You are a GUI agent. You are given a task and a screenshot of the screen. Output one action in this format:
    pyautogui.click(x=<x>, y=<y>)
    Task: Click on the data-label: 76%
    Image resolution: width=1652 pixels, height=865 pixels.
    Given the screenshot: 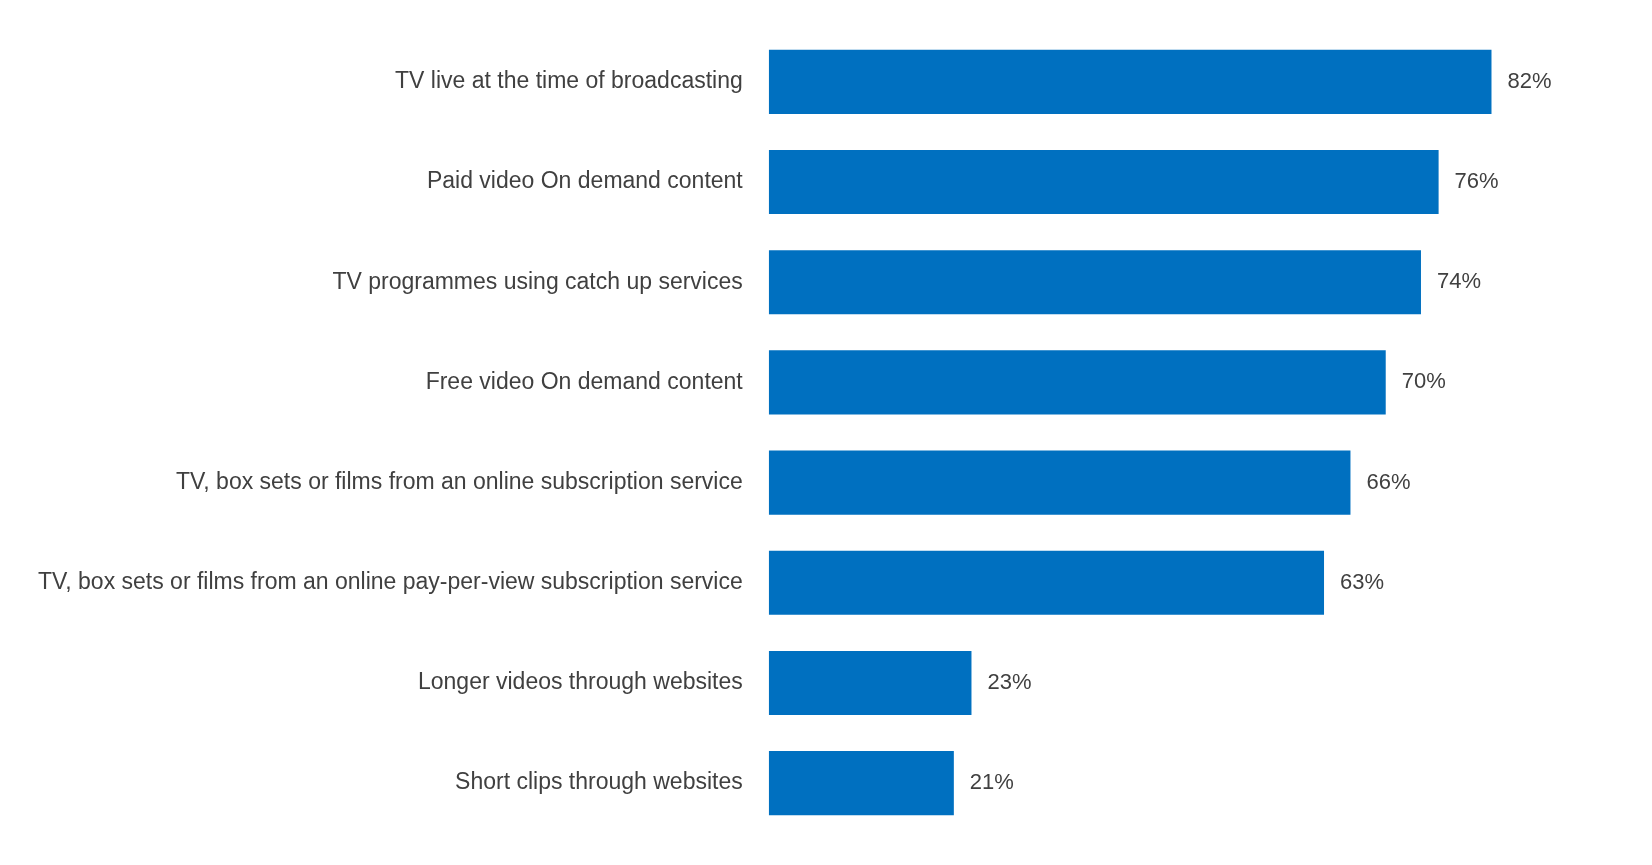 What is the action you would take?
    pyautogui.click(x=1476, y=181)
    